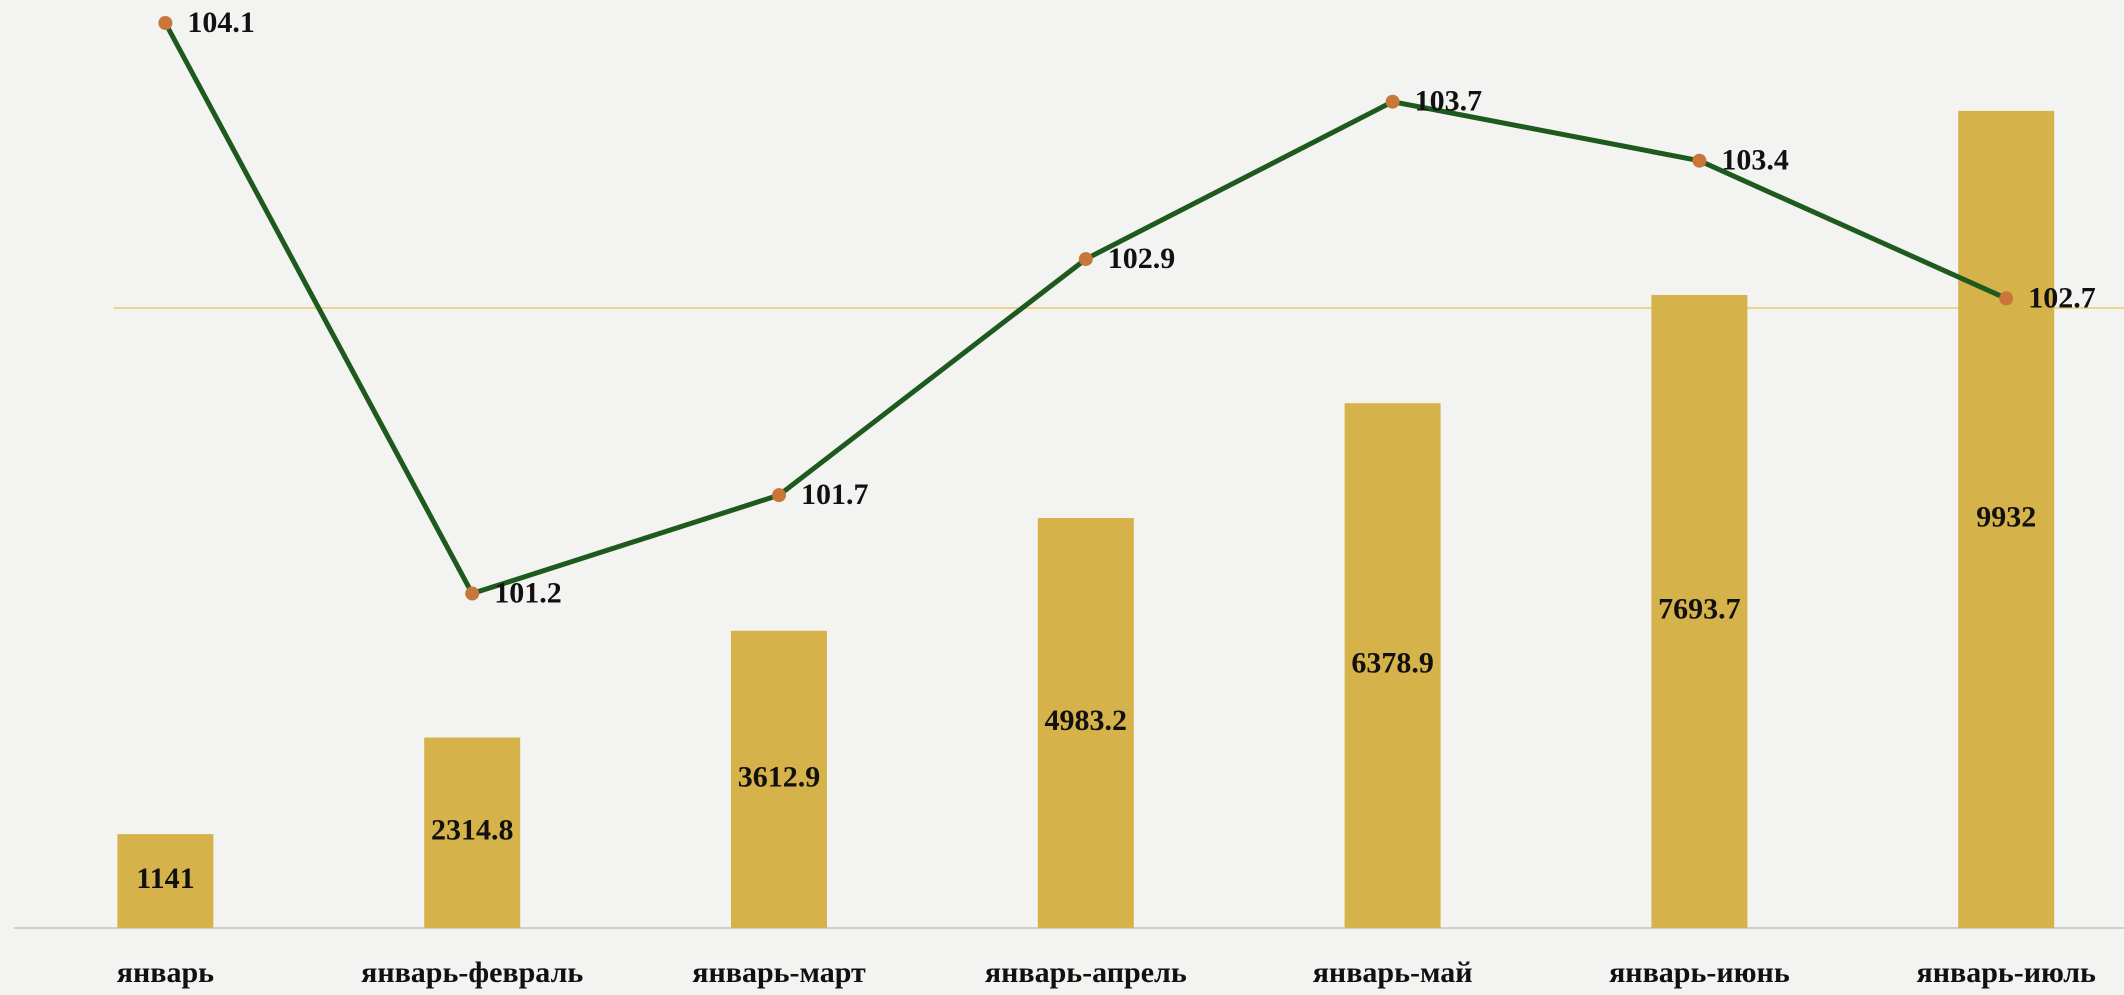 Image resolution: width=2124 pixels, height=995 pixels. What do you see at coordinates (779, 776) in the screenshot?
I see `bar-value-label: 3612.9` at bounding box center [779, 776].